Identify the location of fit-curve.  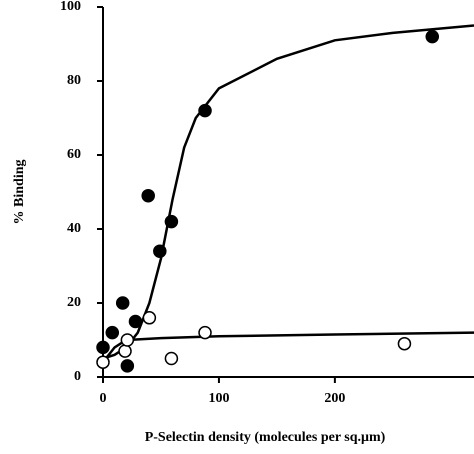
(288, 347).